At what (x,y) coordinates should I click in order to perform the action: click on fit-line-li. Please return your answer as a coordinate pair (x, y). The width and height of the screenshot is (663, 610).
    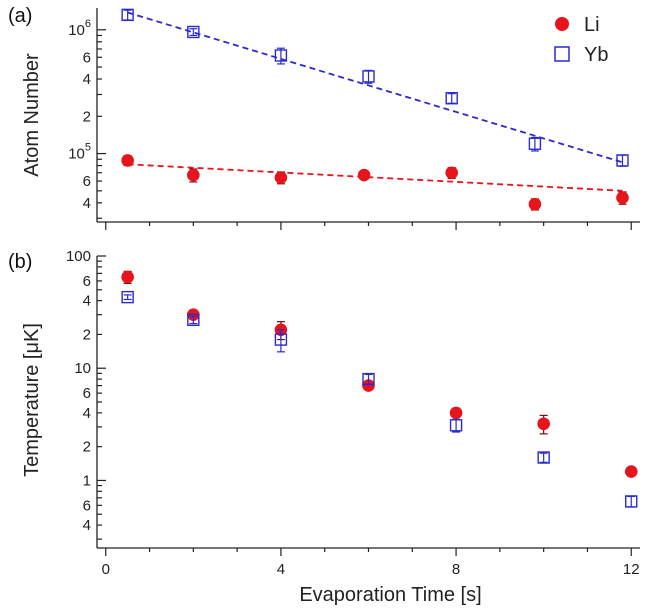
    Looking at the image, I should click on (375, 177).